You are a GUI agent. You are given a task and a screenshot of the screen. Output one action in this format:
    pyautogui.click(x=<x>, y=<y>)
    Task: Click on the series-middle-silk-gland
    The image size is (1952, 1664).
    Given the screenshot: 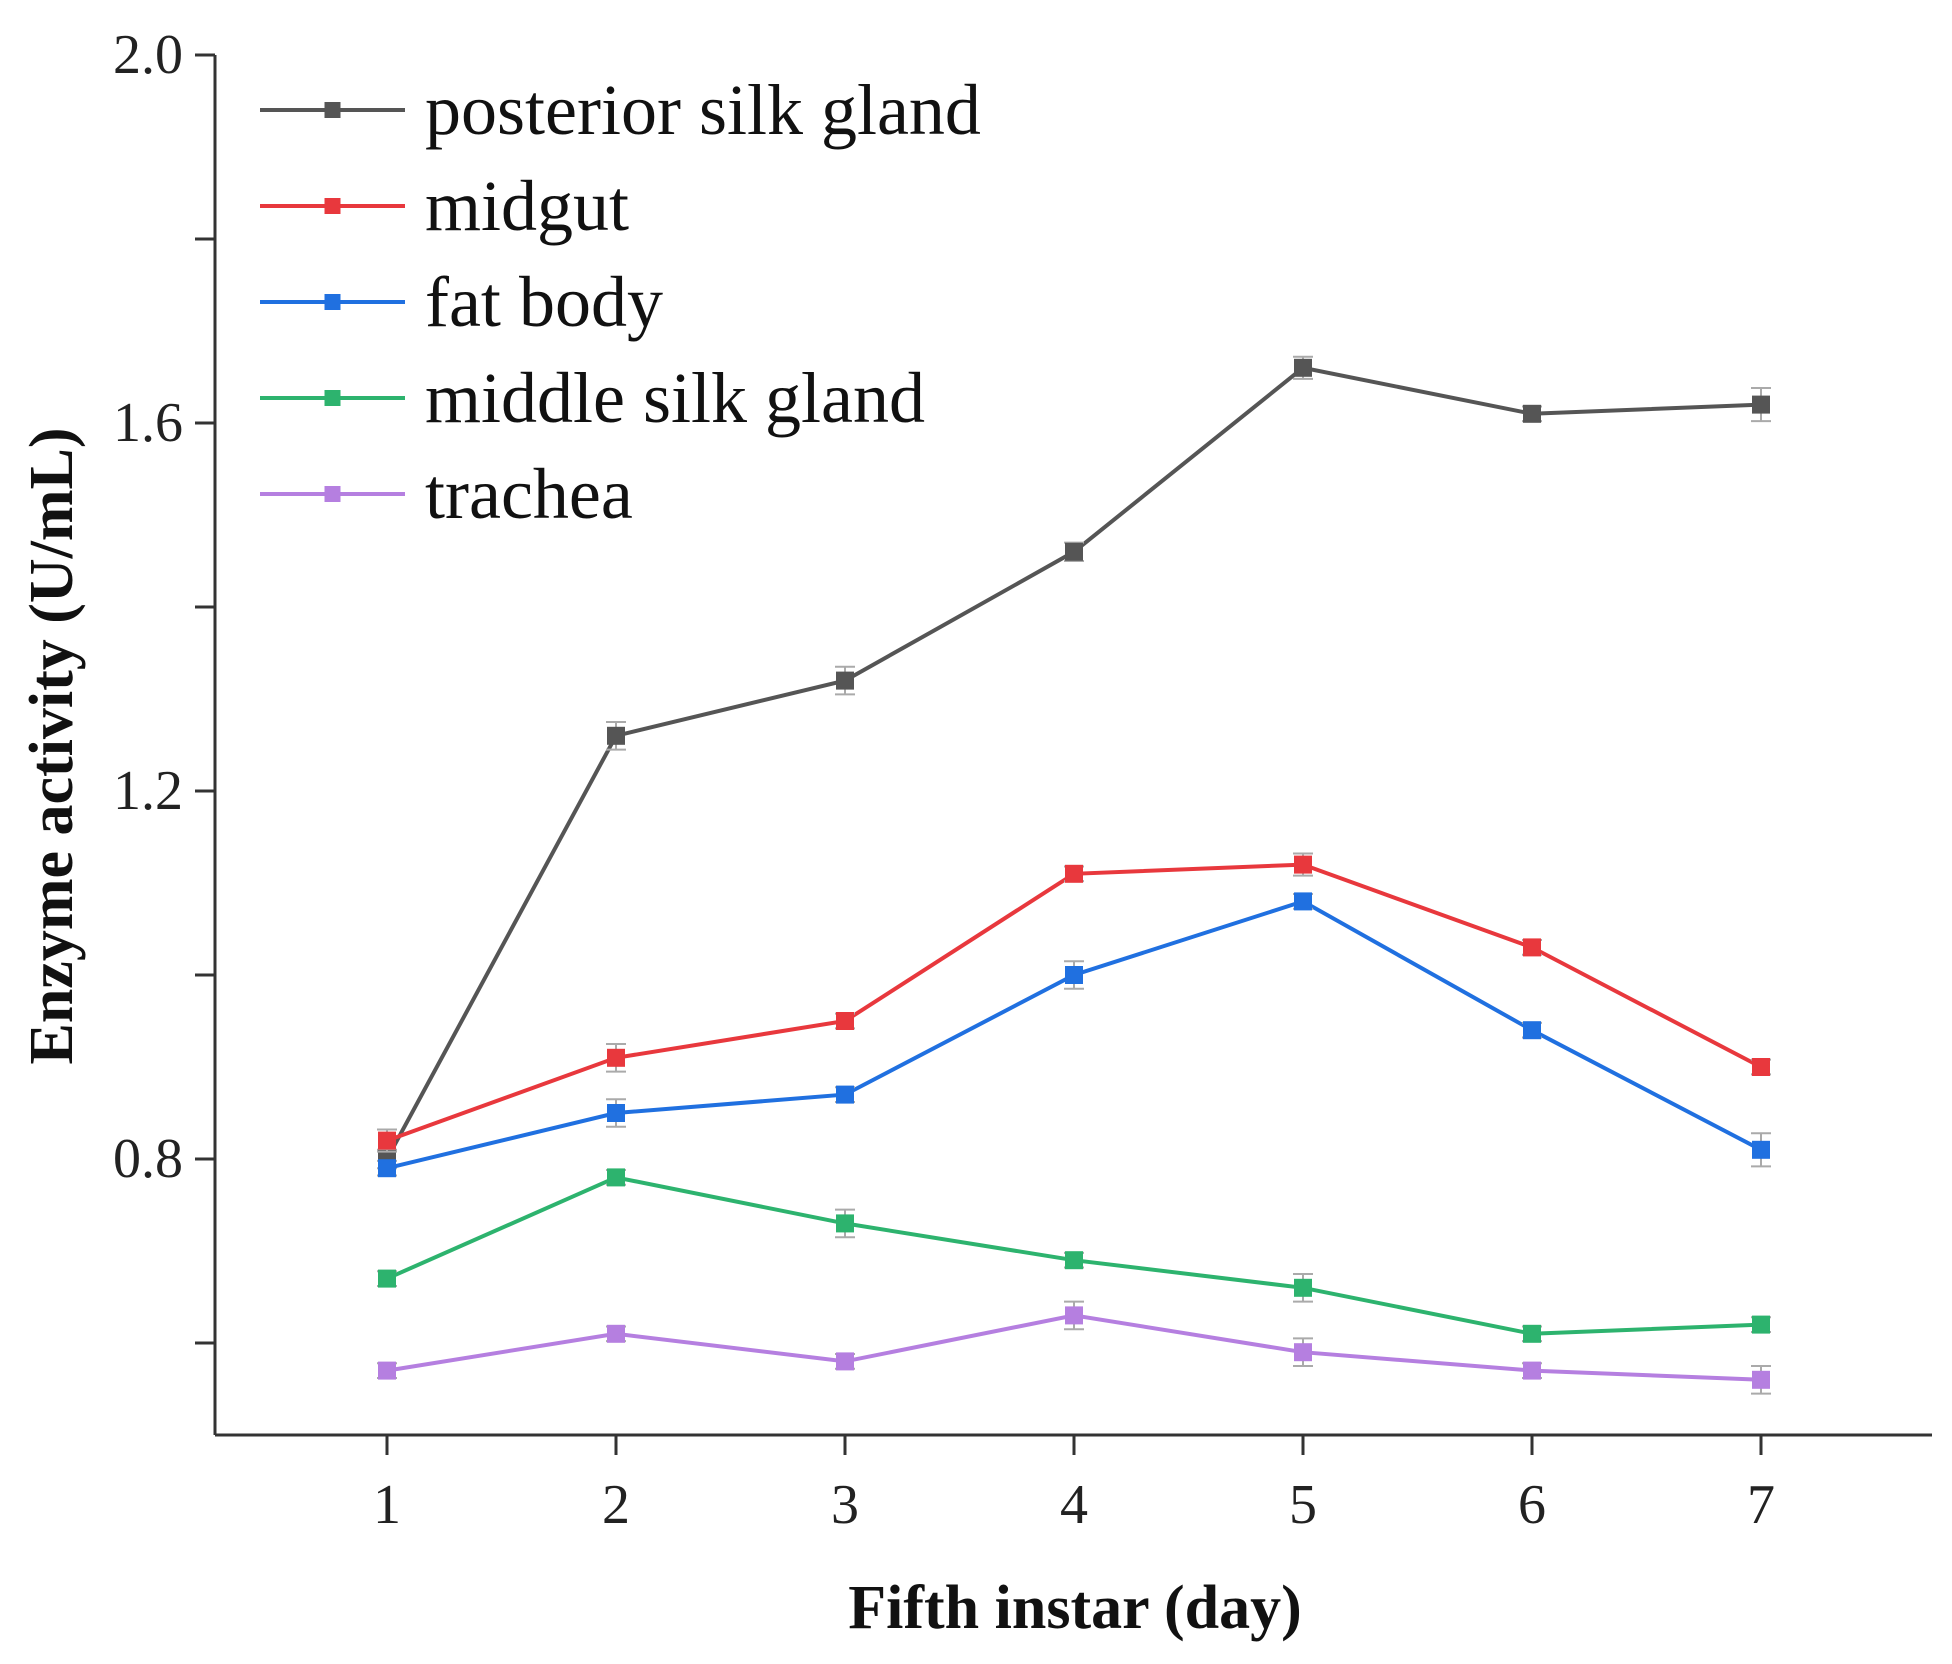 What is the action you would take?
    pyautogui.click(x=1074, y=1255)
    